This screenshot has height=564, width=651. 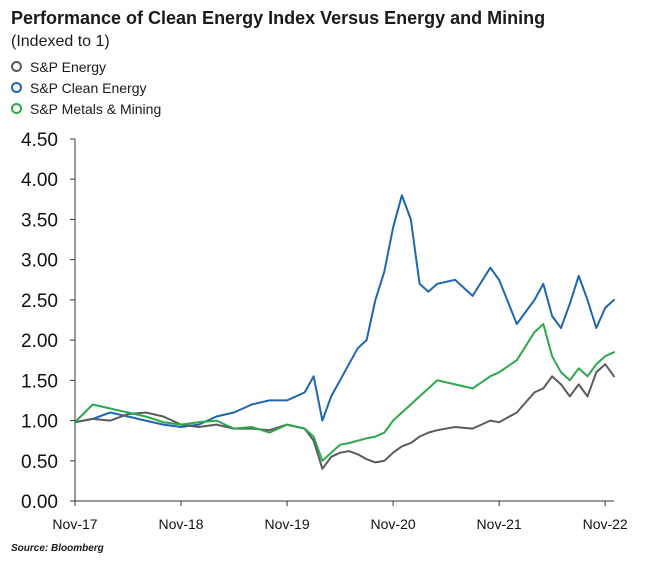 I want to click on source-note: Source: Bloomberg, so click(x=57, y=548).